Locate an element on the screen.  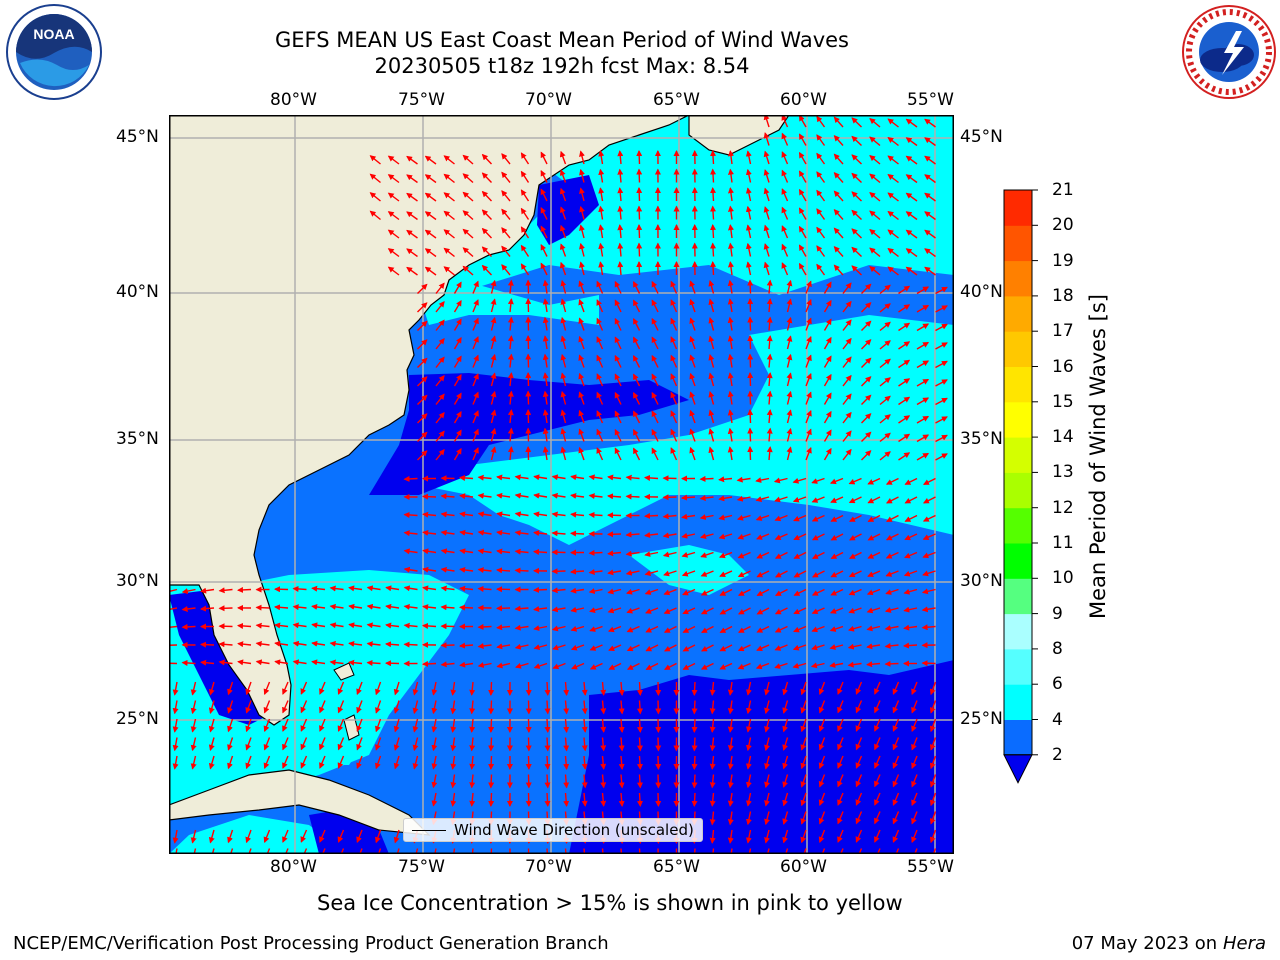
lat-label-left-35n: 35°N is located at coordinates (137, 439).